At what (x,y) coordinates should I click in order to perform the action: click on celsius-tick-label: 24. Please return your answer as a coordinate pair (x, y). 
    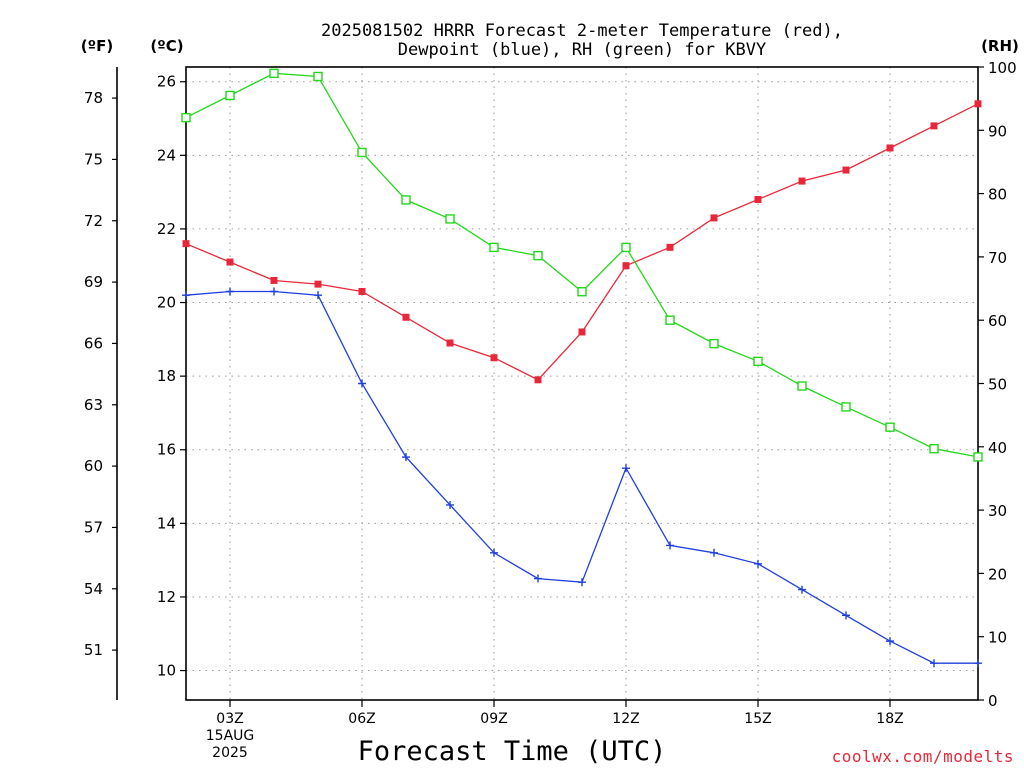
    Looking at the image, I should click on (166, 155).